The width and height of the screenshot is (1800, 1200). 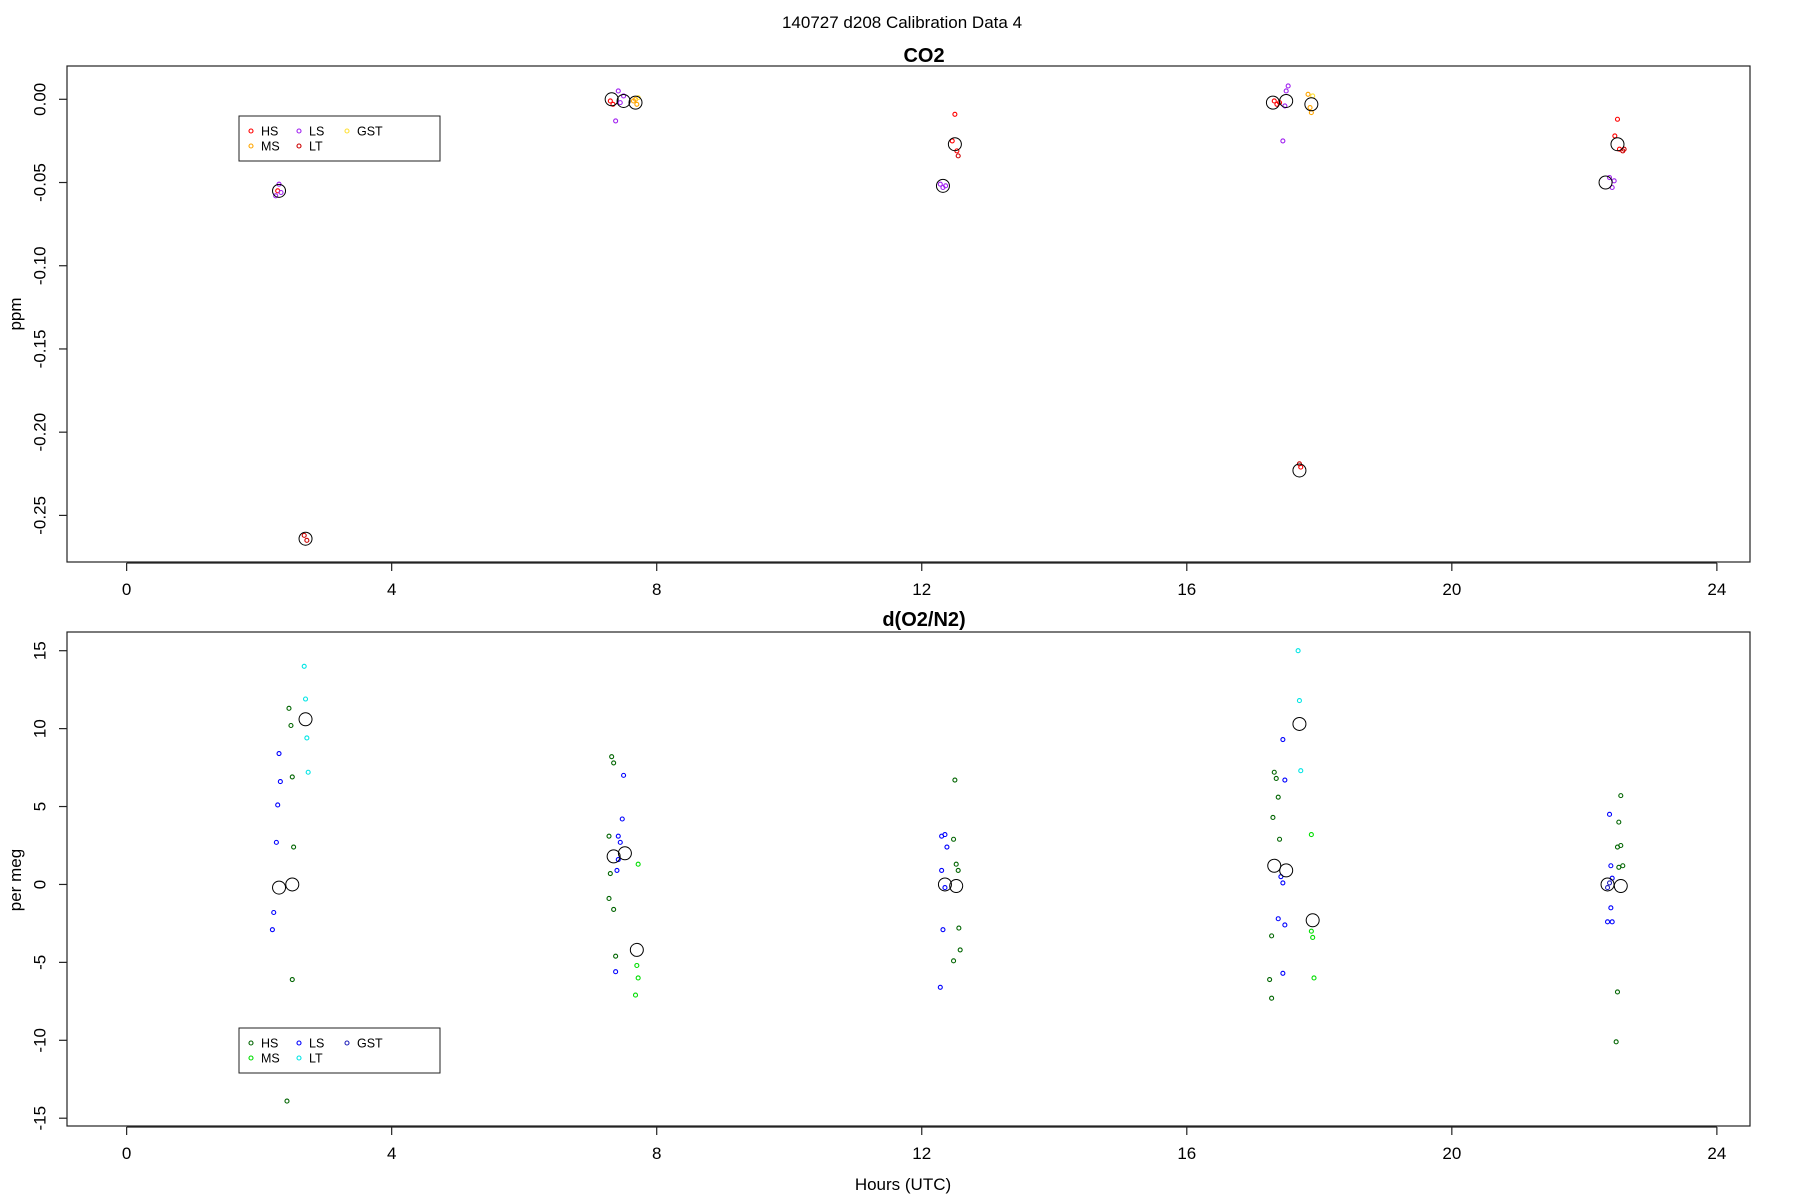 What do you see at coordinates (923, 620) in the screenshot?
I see `o2n2-panel-title: d(O2/N2)` at bounding box center [923, 620].